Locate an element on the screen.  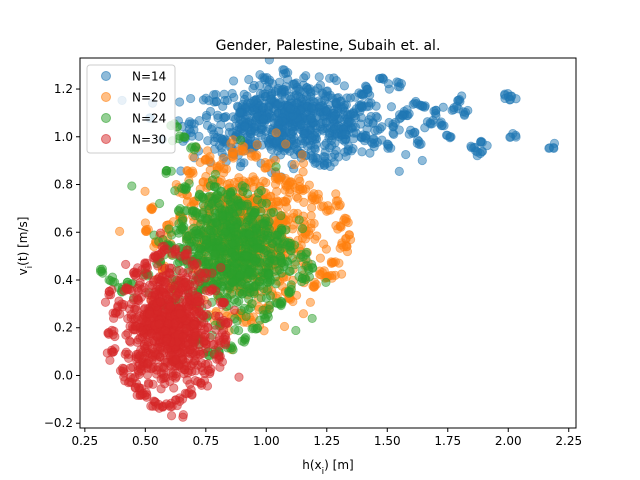
x-axis-label: h(xi) [m] is located at coordinates (327, 467).